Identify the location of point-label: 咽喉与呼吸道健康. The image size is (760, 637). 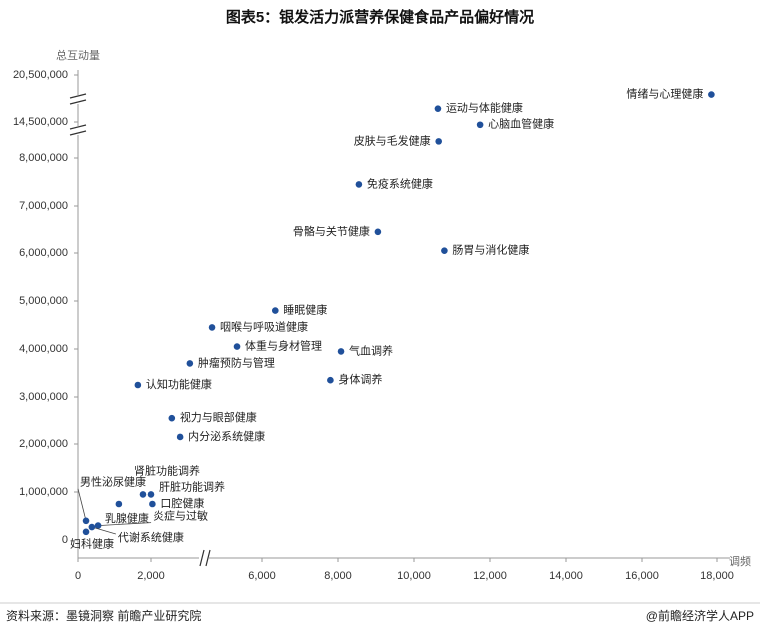
(264, 326).